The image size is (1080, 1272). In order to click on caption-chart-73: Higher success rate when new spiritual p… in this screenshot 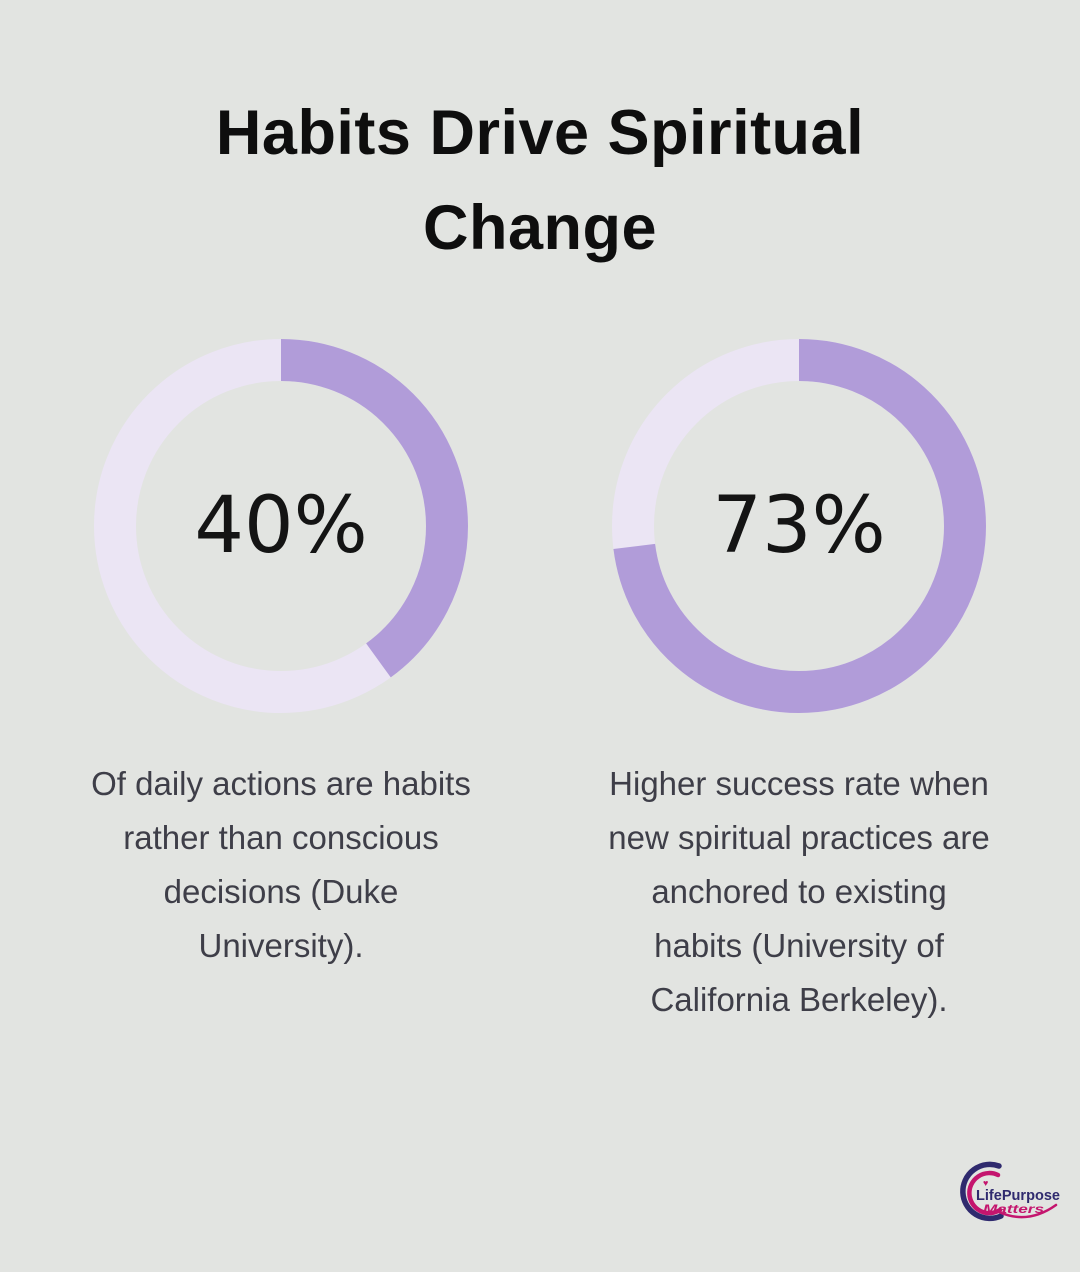, I will do `click(799, 892)`.